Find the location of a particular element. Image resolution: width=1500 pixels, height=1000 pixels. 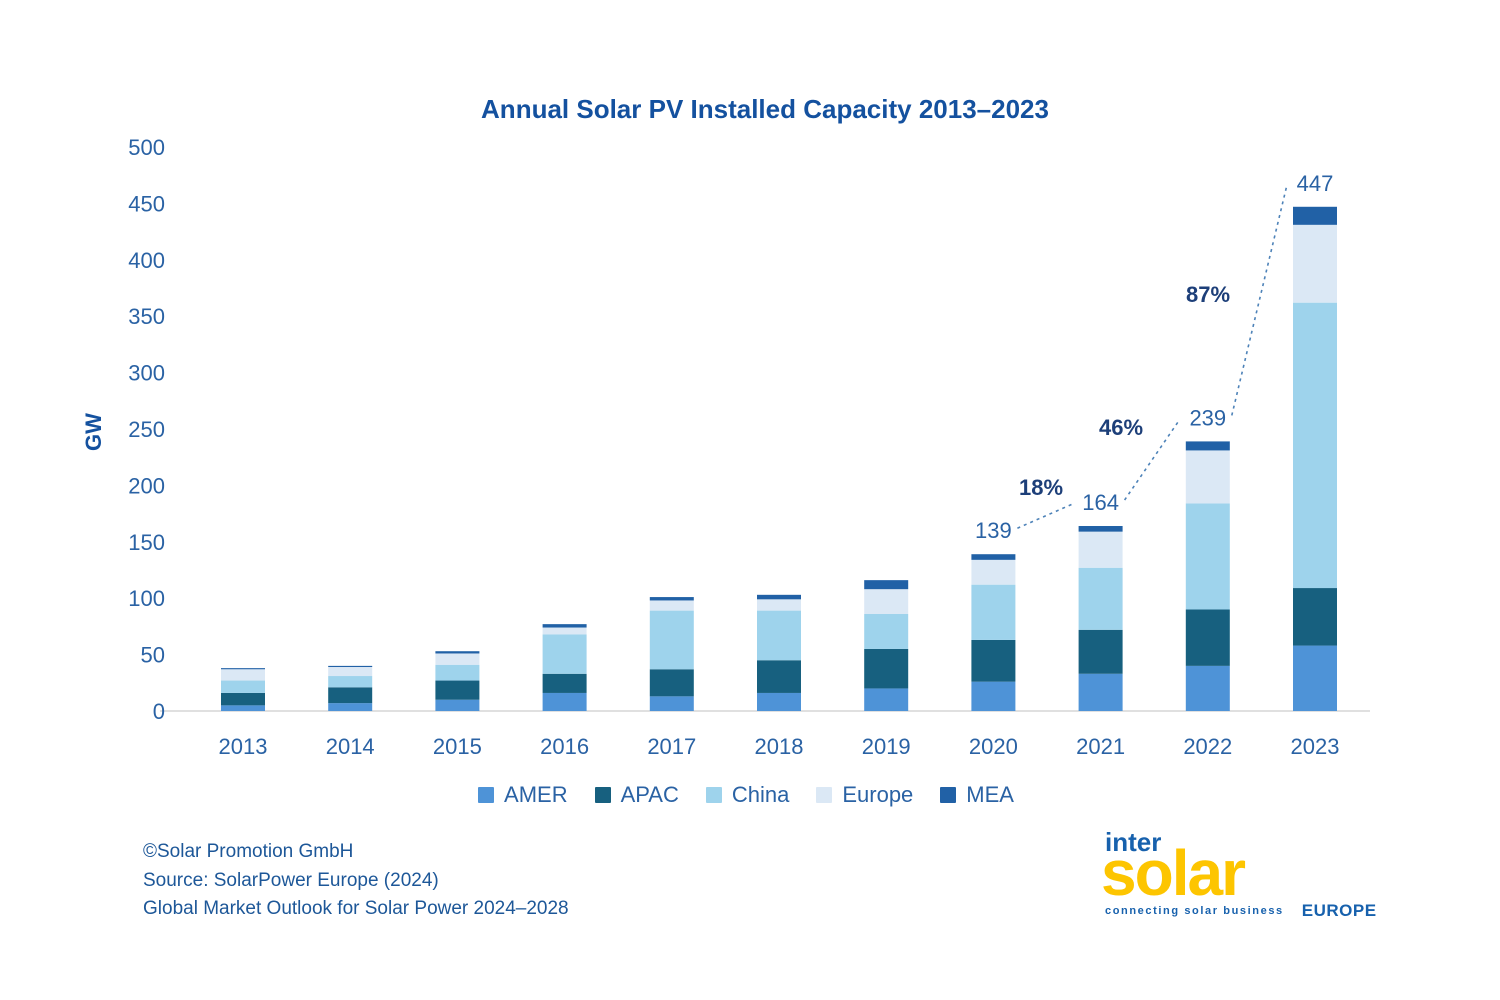

legend-item-mea: MEA is located at coordinates (977, 795).